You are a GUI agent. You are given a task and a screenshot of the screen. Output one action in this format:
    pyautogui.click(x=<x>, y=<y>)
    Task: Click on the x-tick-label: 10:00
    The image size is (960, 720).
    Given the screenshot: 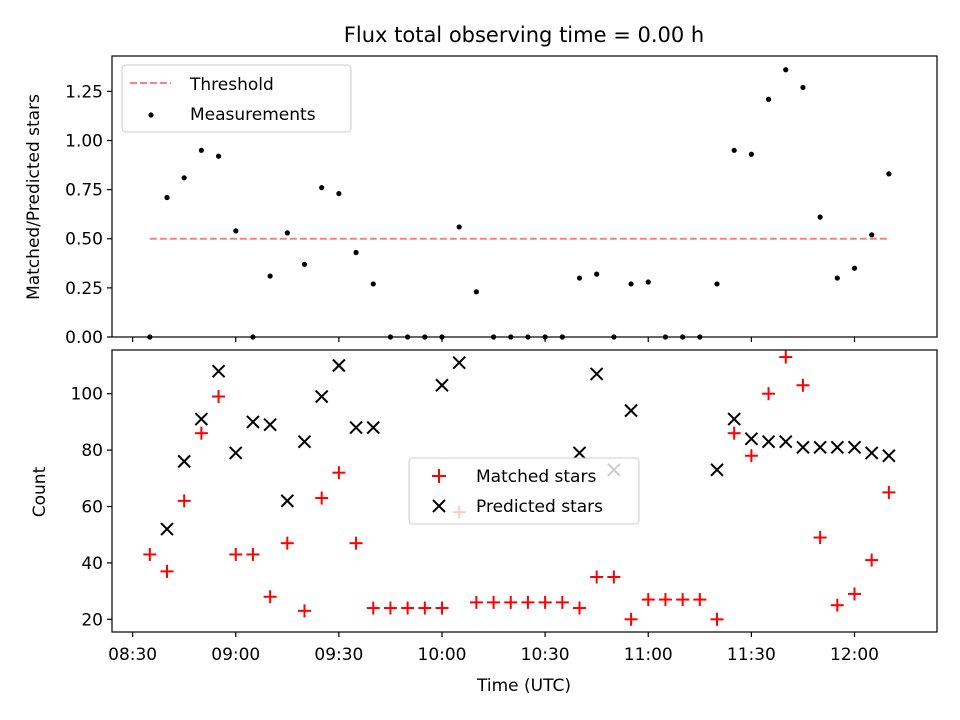 What is the action you would take?
    pyautogui.click(x=442, y=655)
    